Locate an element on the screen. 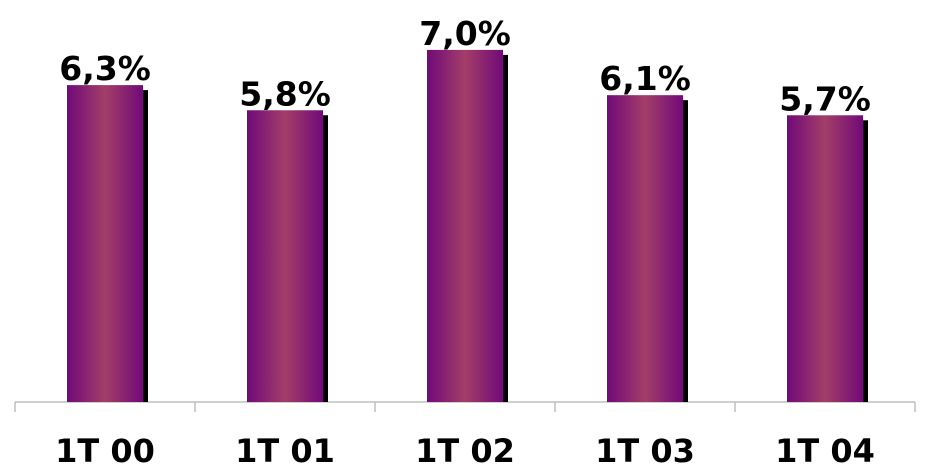  category-labels: 1T 00 1T 01 1T 02 1T 03 1T 04 is located at coordinates (465, 451).